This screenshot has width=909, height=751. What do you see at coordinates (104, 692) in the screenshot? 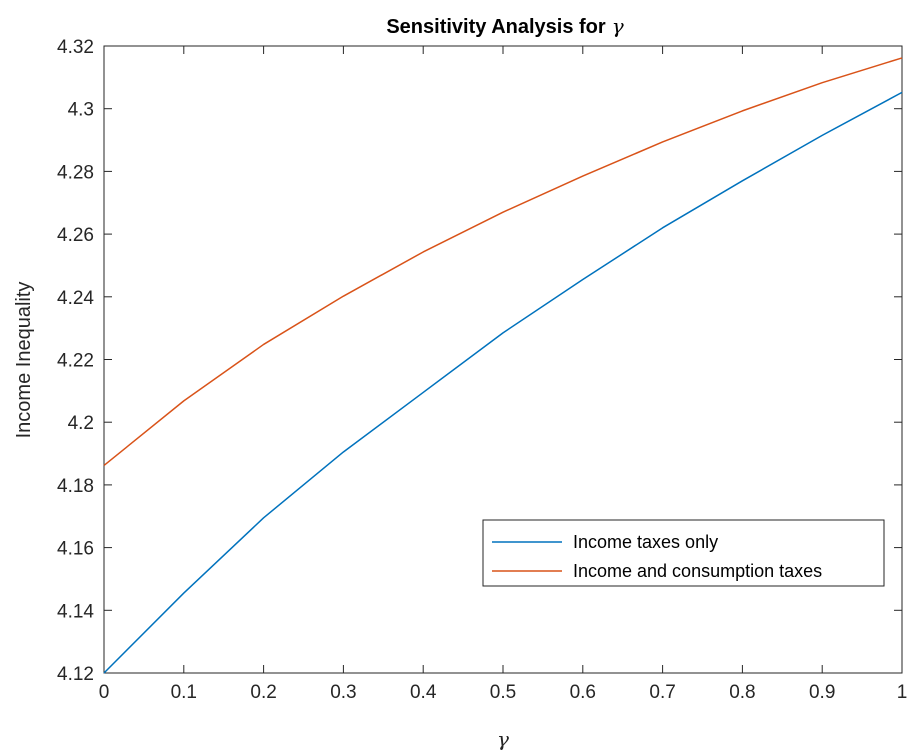
I see `x-tick-label: 0` at bounding box center [104, 692].